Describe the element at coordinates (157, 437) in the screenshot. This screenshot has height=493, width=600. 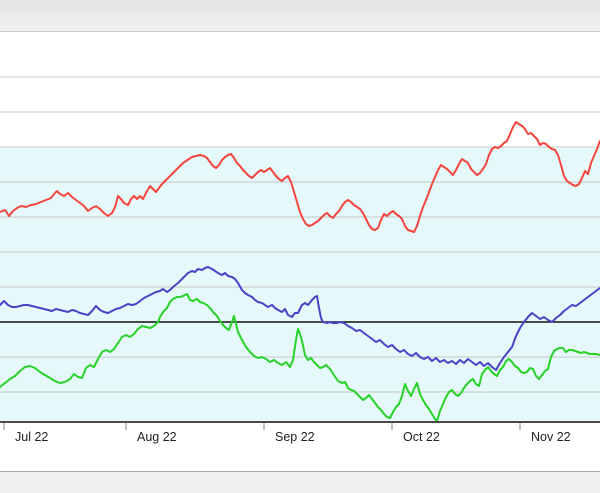
I see `x-axis-label-aug-22: Aug 22` at that location.